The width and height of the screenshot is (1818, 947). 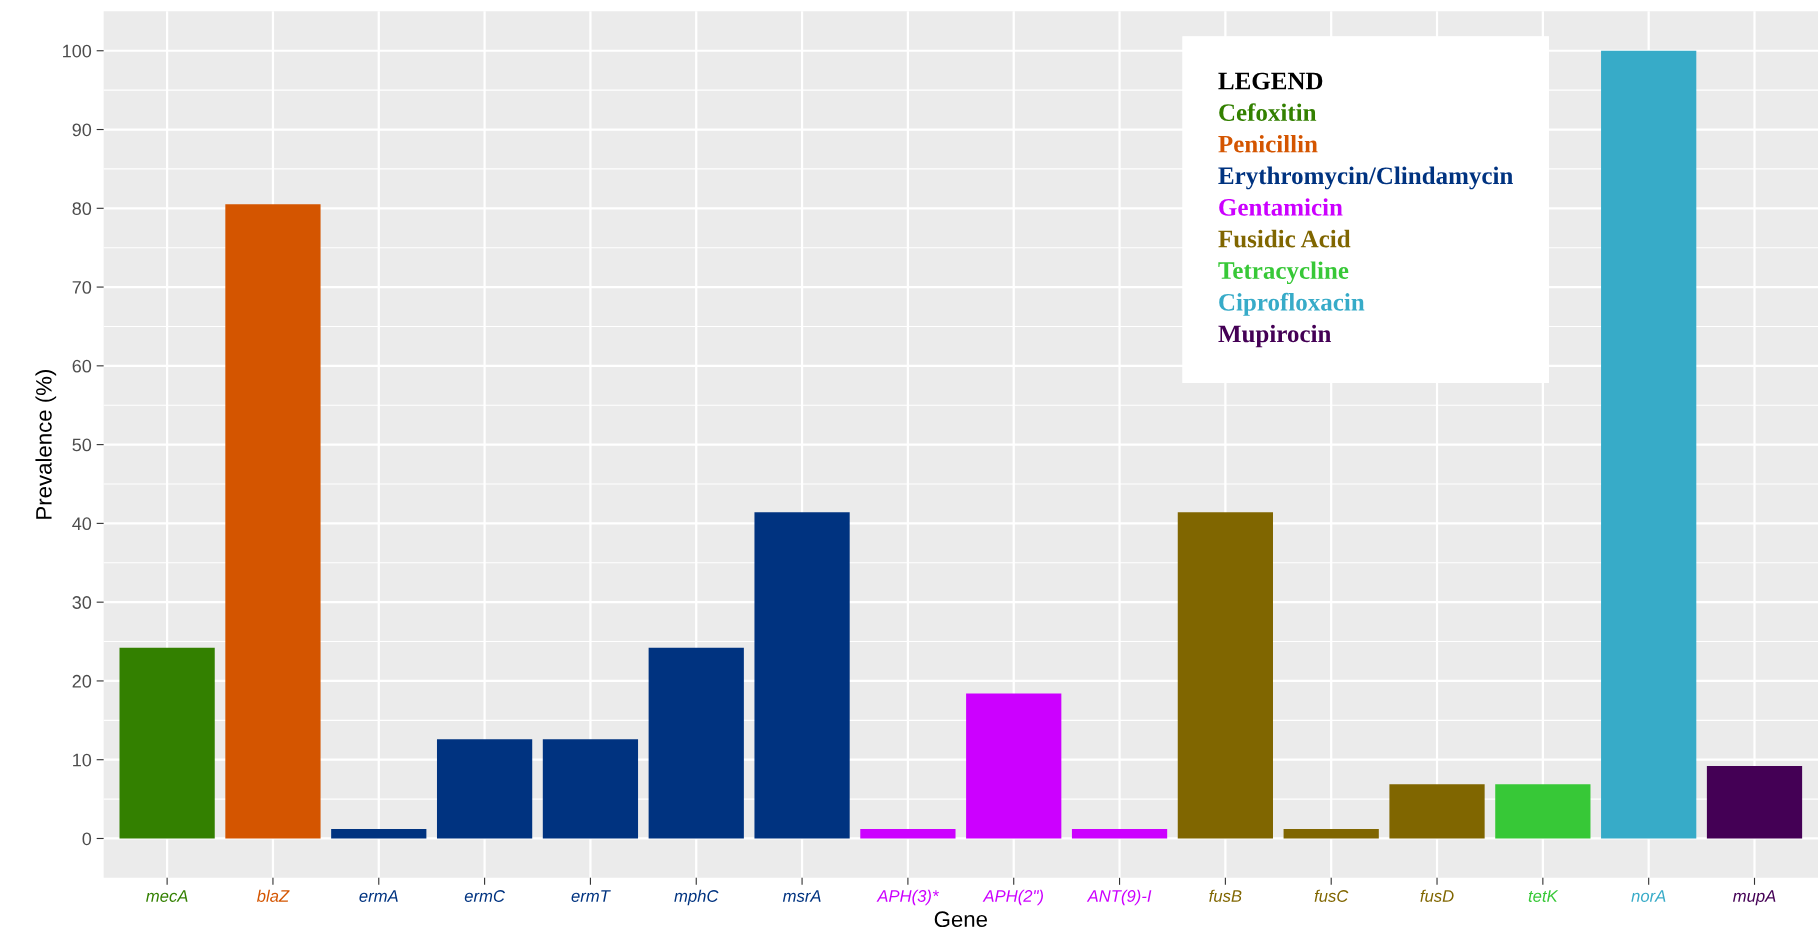 What do you see at coordinates (1365, 178) in the screenshot?
I see `text: Erythromycin/Clindamycin` at bounding box center [1365, 178].